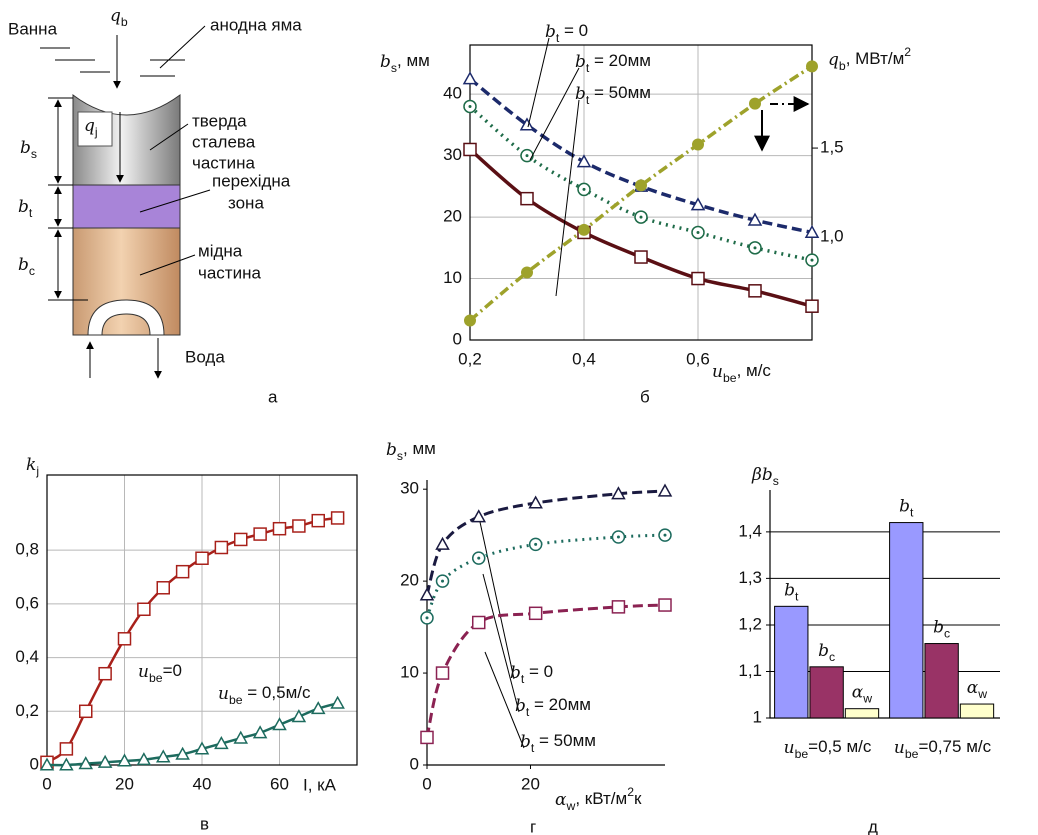  I want to click on anode-pit-label: анодна яма, so click(256, 24).